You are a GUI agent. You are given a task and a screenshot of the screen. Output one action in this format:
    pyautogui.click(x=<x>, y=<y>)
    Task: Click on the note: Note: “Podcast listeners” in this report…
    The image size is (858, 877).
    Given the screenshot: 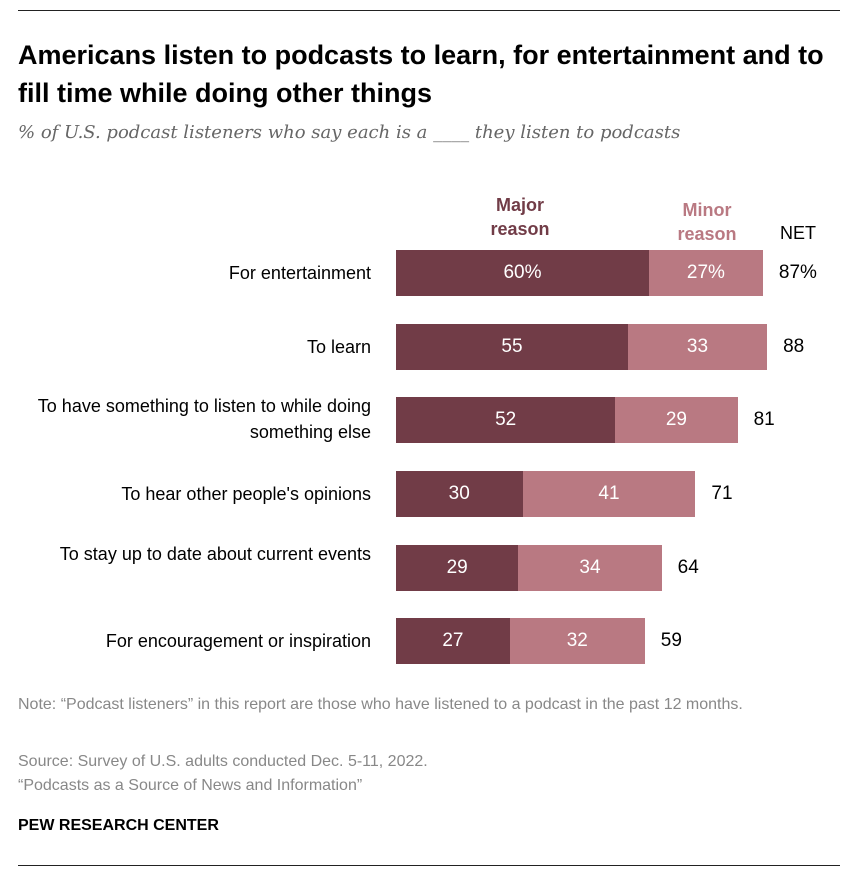 What is the action you would take?
    pyautogui.click(x=380, y=704)
    